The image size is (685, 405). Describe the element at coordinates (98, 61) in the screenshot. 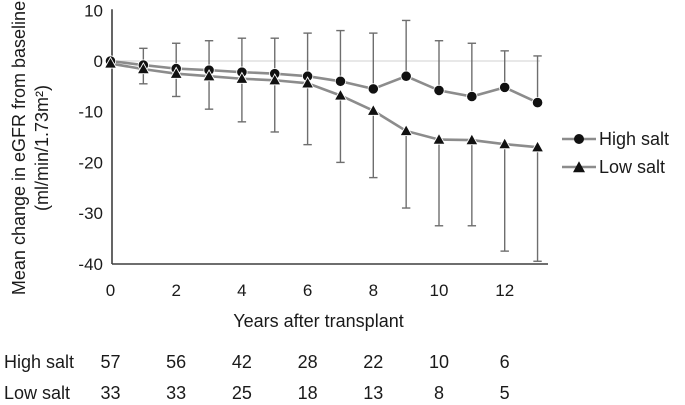

I see `y-tick-label: 0` at that location.